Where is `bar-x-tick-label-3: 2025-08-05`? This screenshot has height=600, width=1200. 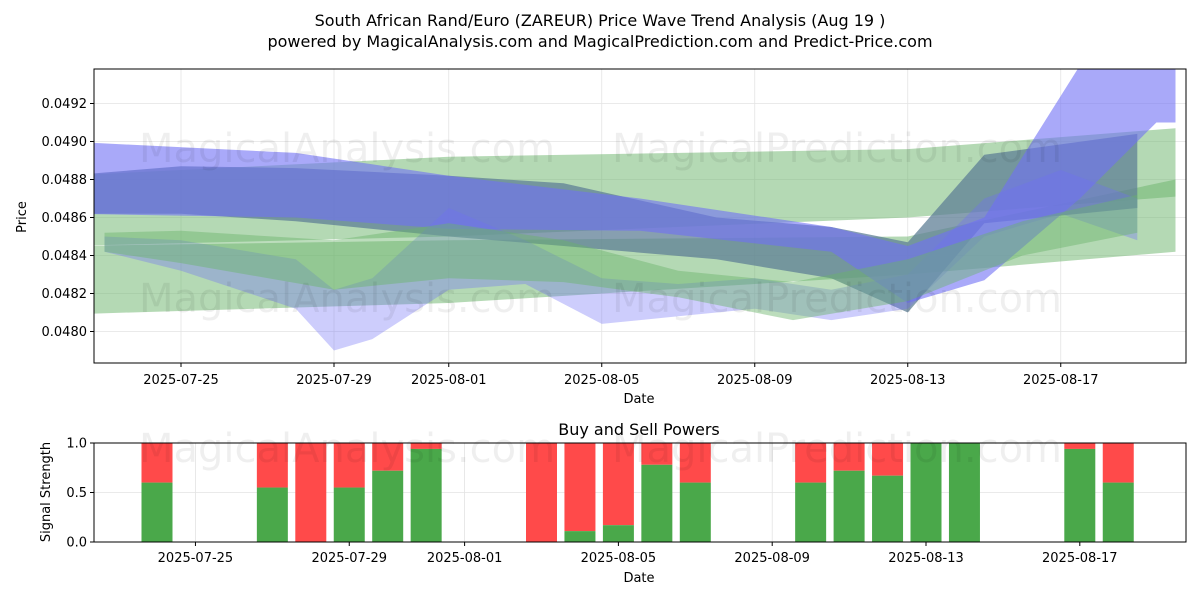 bar-x-tick-label-3: 2025-08-05 is located at coordinates (619, 558).